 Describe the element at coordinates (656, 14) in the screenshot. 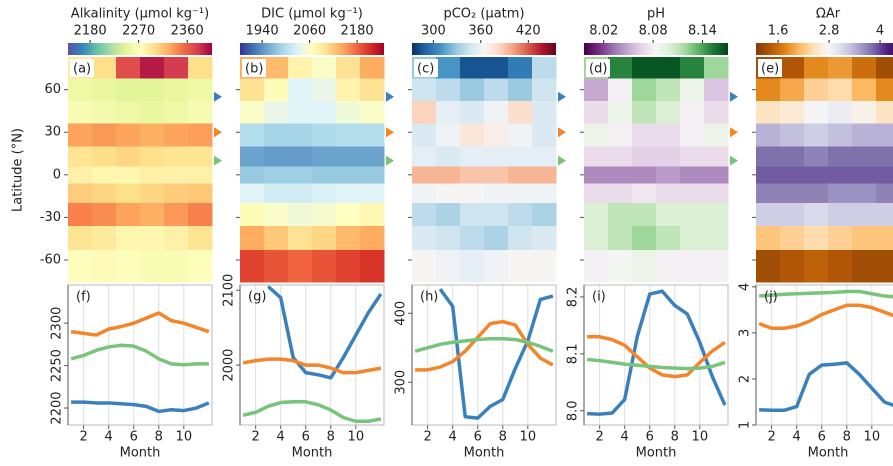

I see `colorbar-title: pH` at that location.